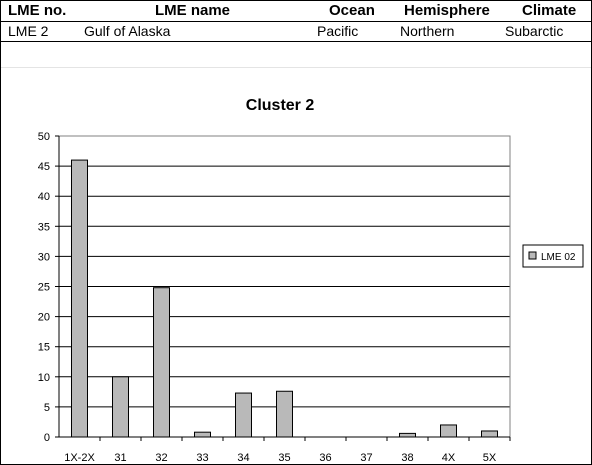  What do you see at coordinates (44, 378) in the screenshot?
I see `y-tick-label: 10` at bounding box center [44, 378].